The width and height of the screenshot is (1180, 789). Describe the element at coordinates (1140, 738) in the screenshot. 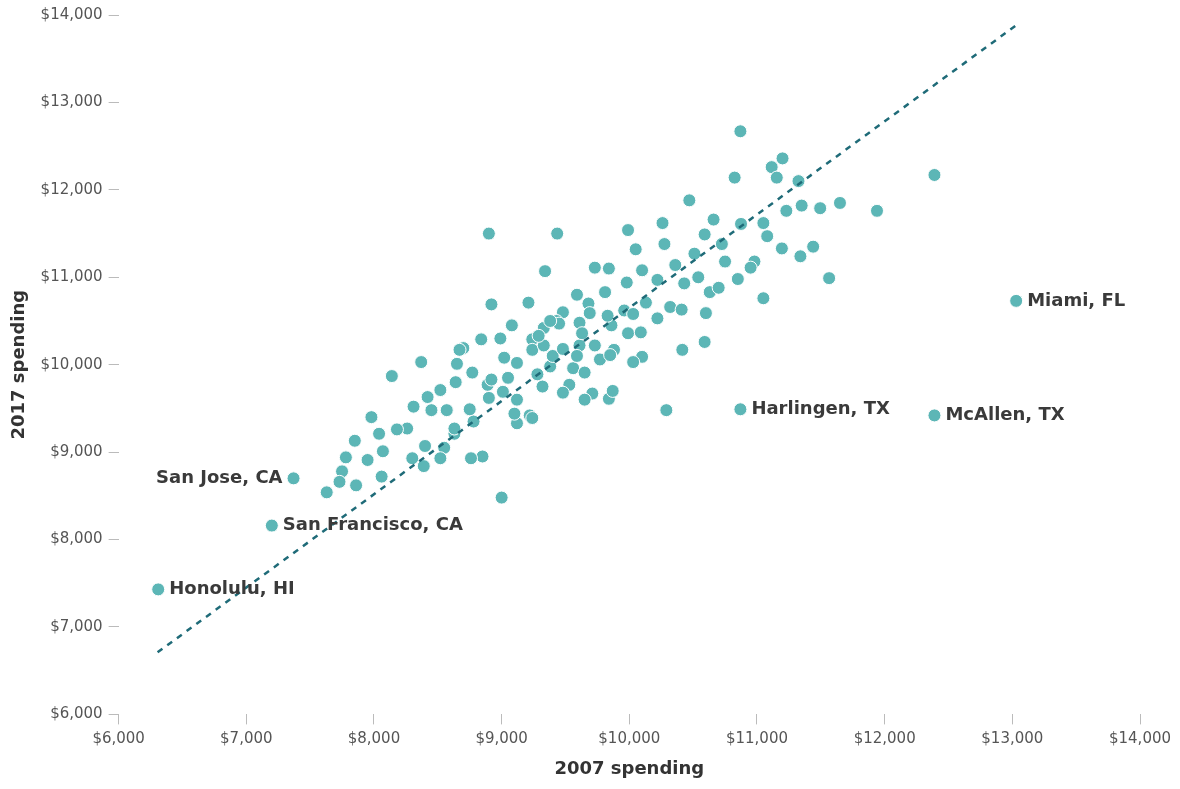

I see `x-tick-label: $14,000` at that location.